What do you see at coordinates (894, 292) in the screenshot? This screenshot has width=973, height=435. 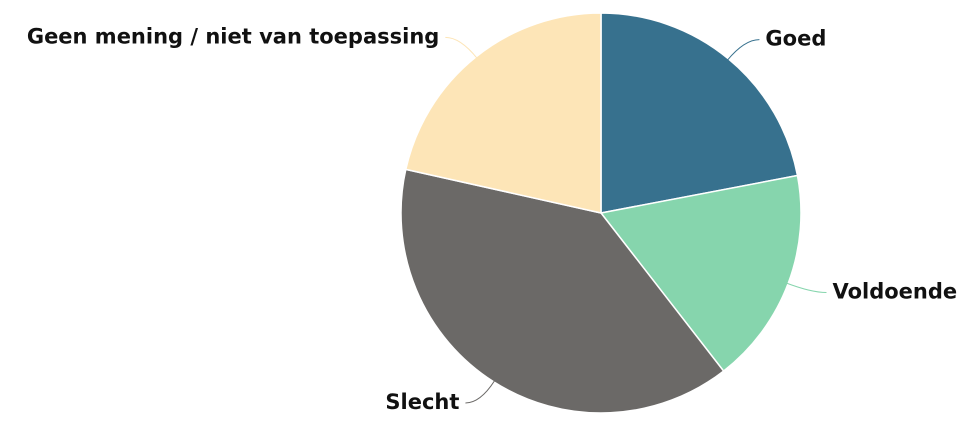 I see `slice-label: Voldoende` at bounding box center [894, 292].